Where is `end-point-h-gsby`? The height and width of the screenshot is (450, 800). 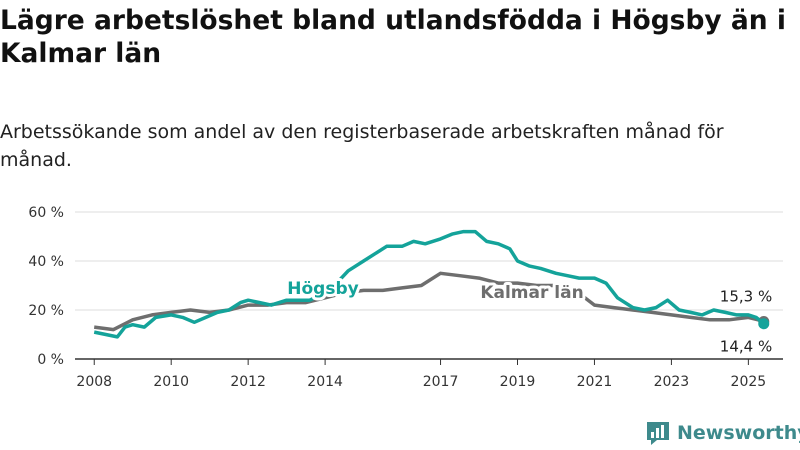
end-point-h-gsby is located at coordinates (764, 324).